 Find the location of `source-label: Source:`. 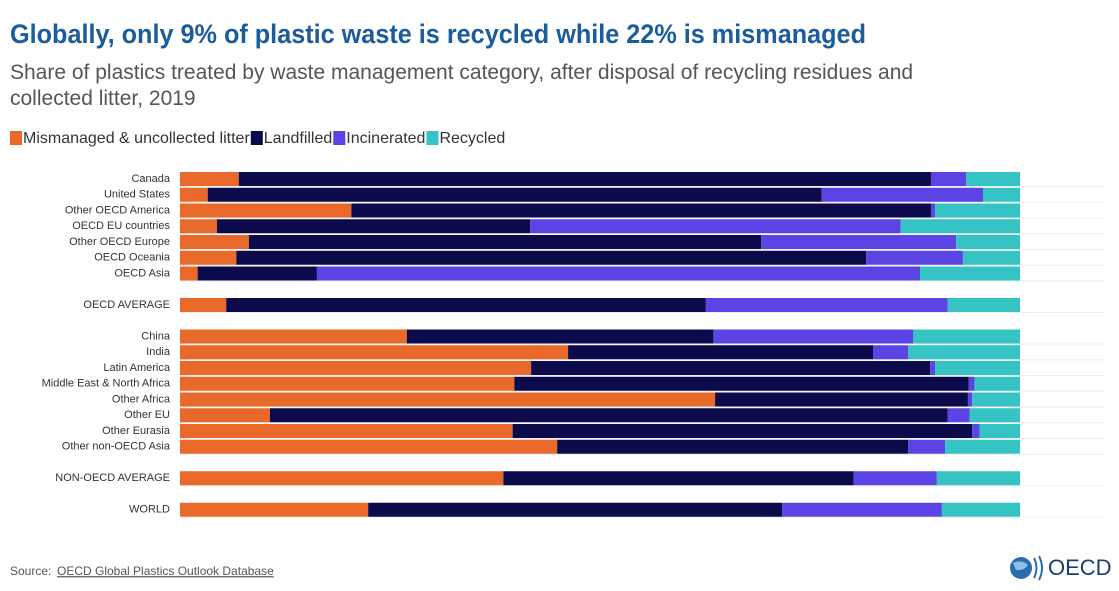

source-label: Source: is located at coordinates (30, 571).